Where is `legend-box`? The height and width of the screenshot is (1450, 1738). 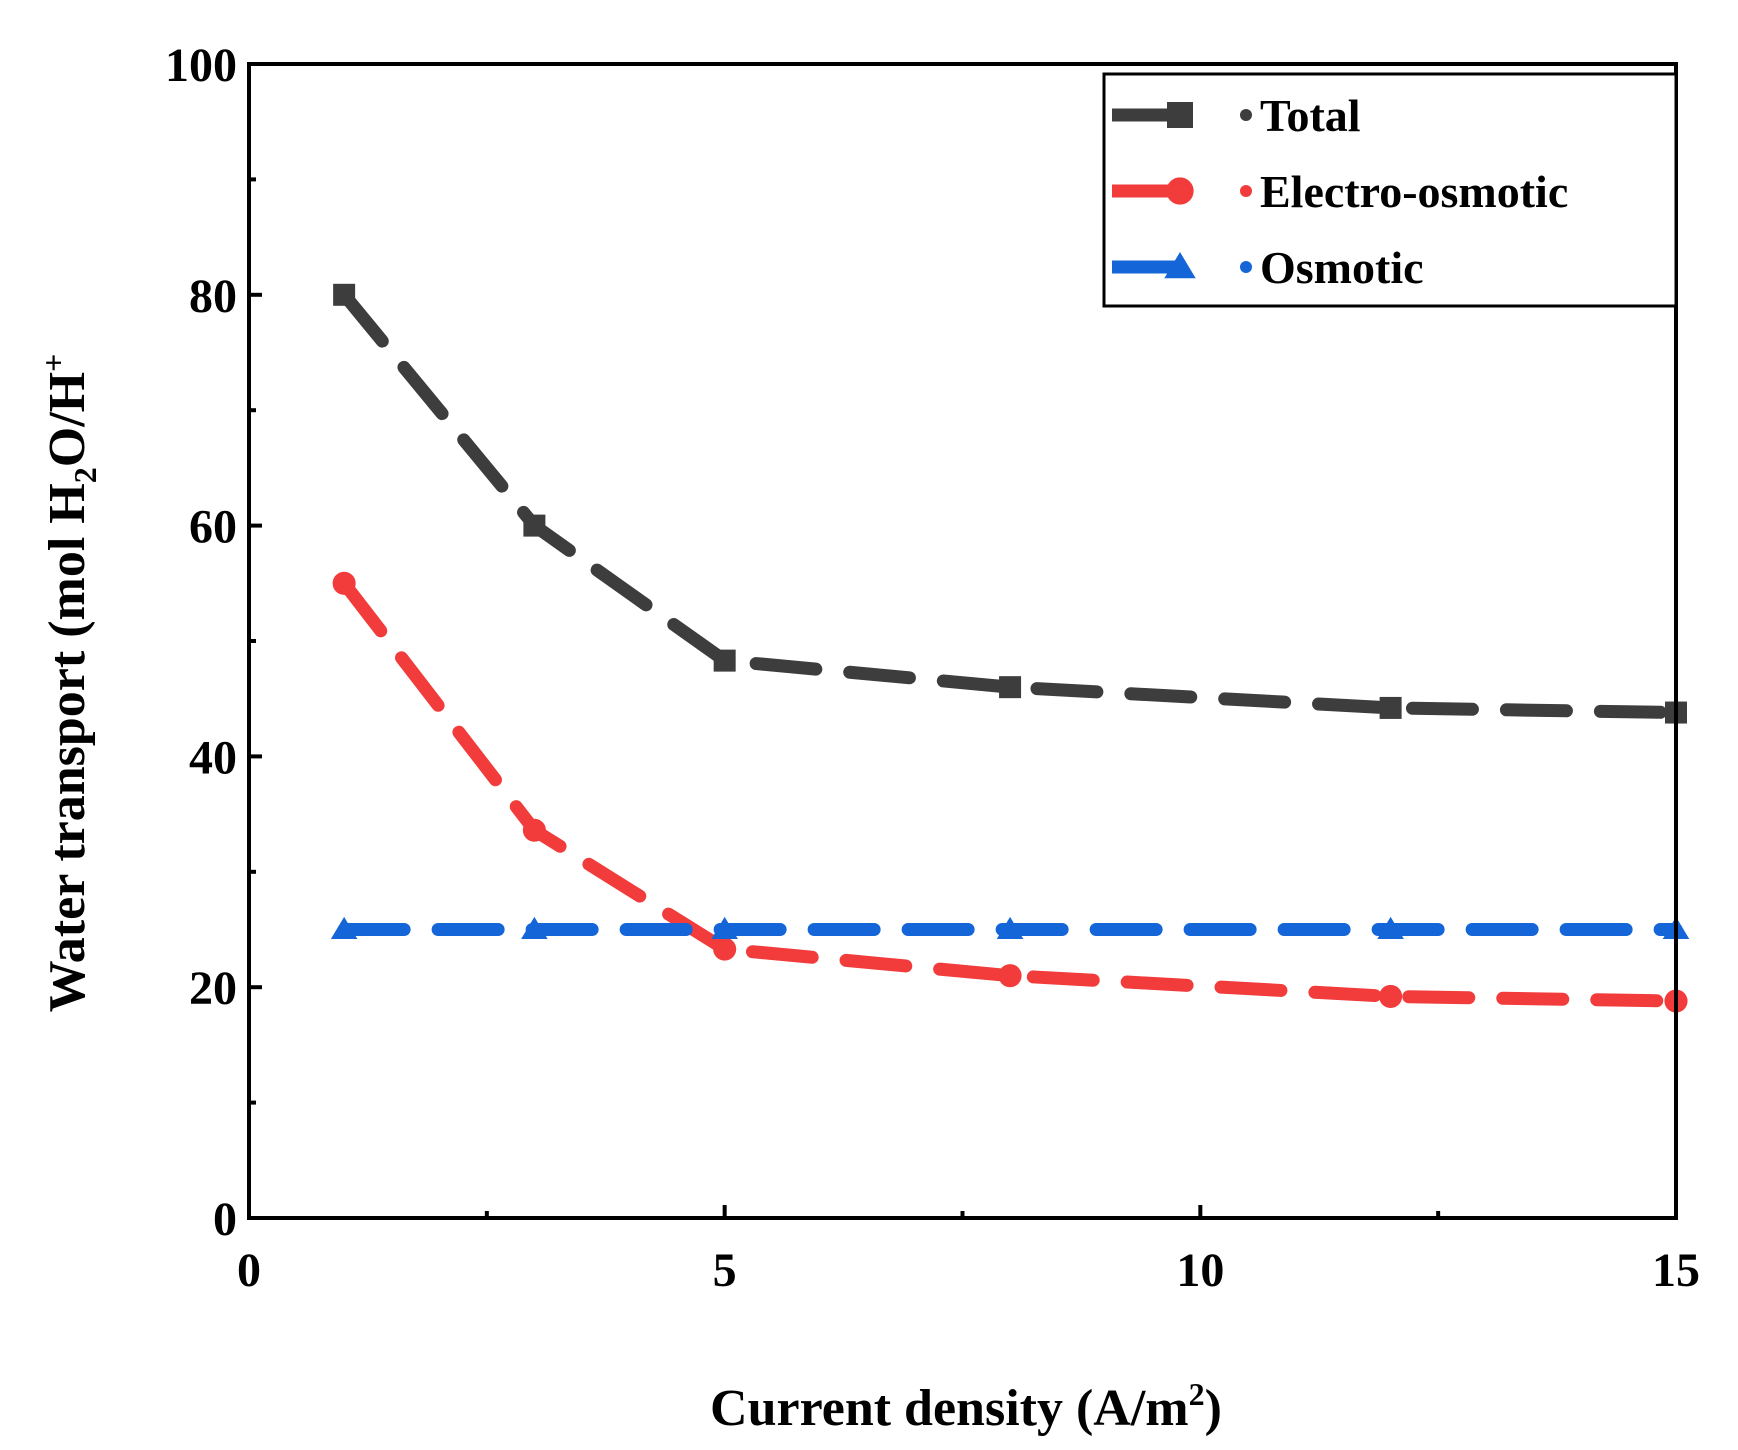
legend-box is located at coordinates (1390, 190).